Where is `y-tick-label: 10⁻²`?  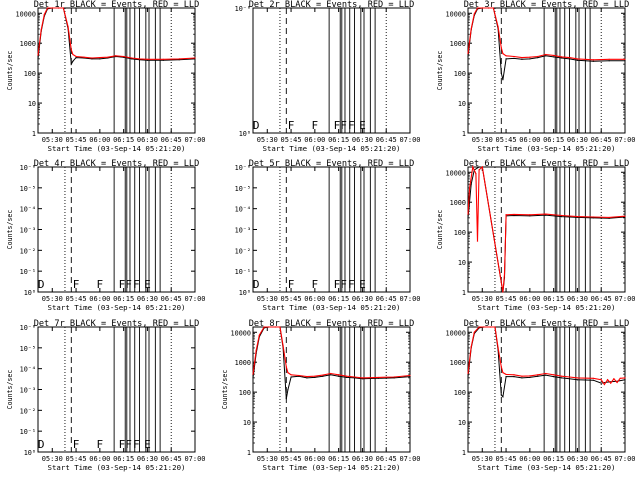
y-tick-label: 10⁻² is located at coordinates (28, 251).